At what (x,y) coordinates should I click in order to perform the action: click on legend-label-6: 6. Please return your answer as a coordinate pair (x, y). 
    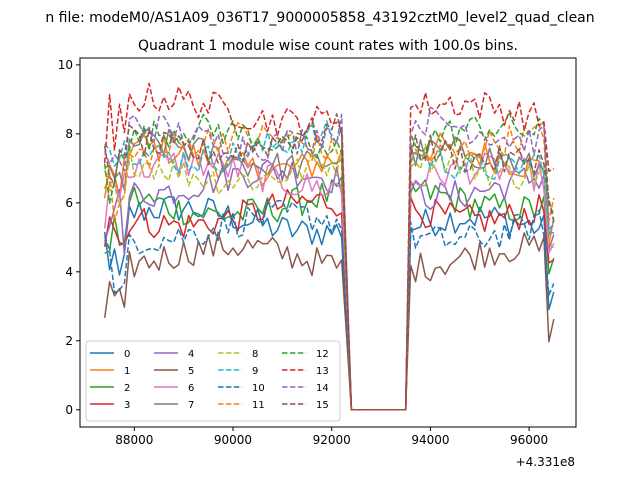
    Looking at the image, I should click on (191, 388).